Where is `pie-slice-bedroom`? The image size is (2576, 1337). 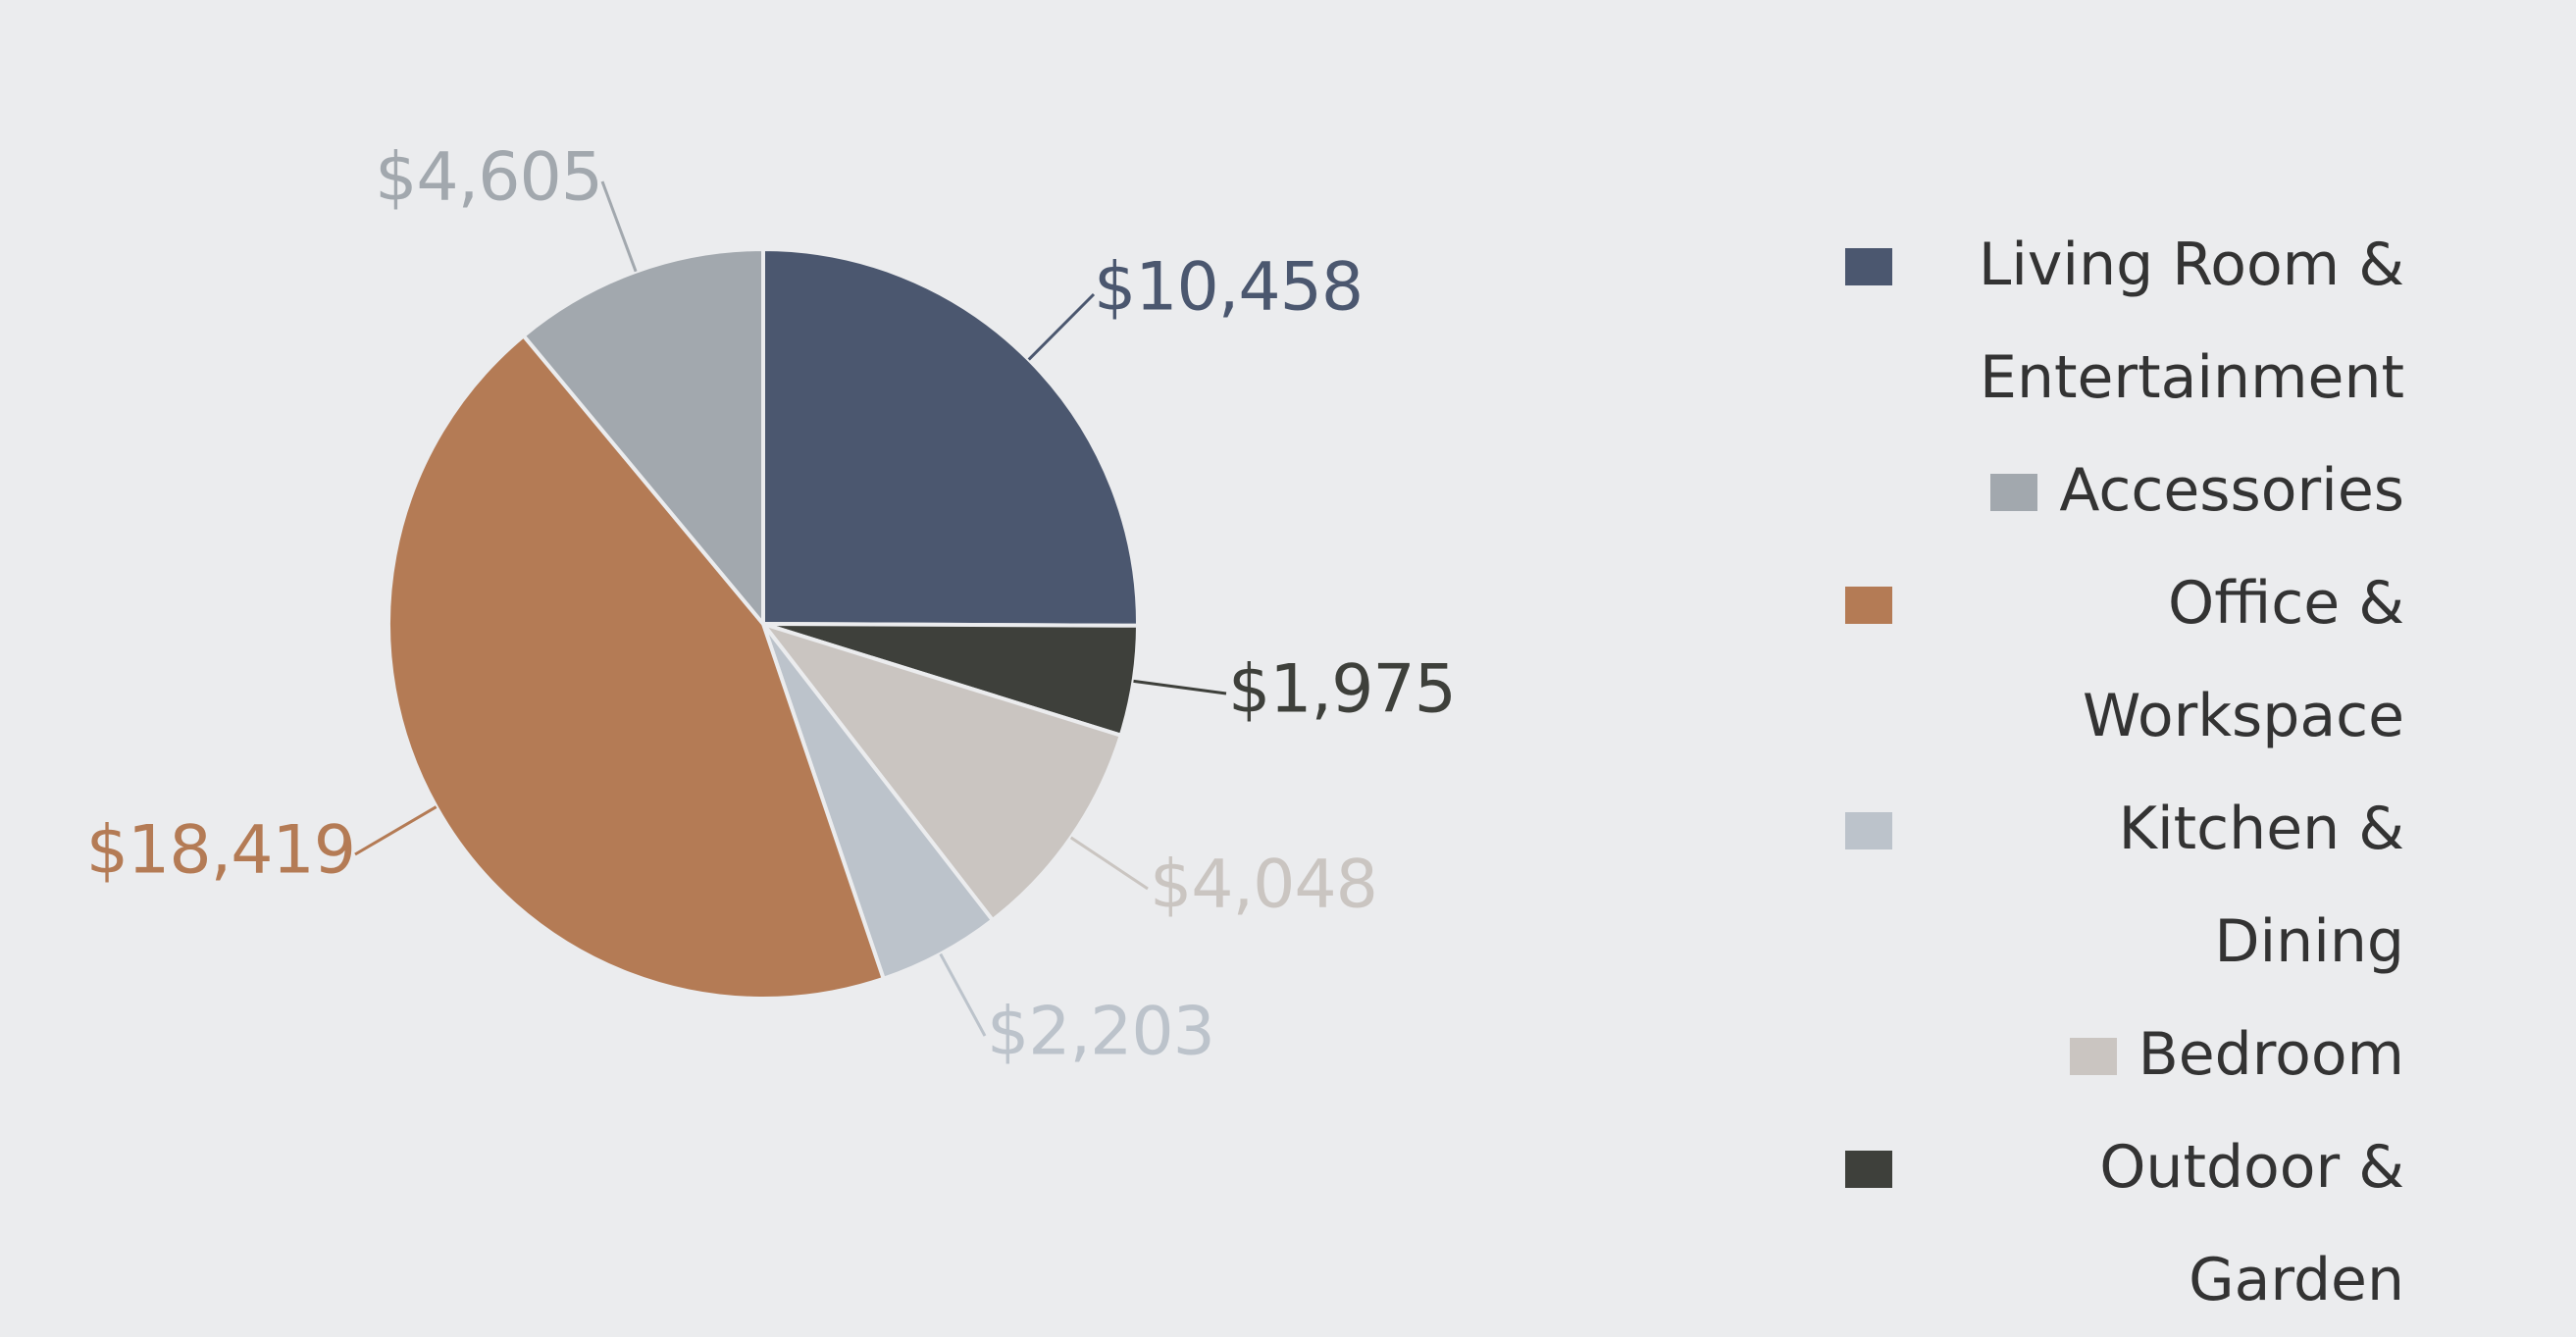
pie-slice-bedroom is located at coordinates (942, 772).